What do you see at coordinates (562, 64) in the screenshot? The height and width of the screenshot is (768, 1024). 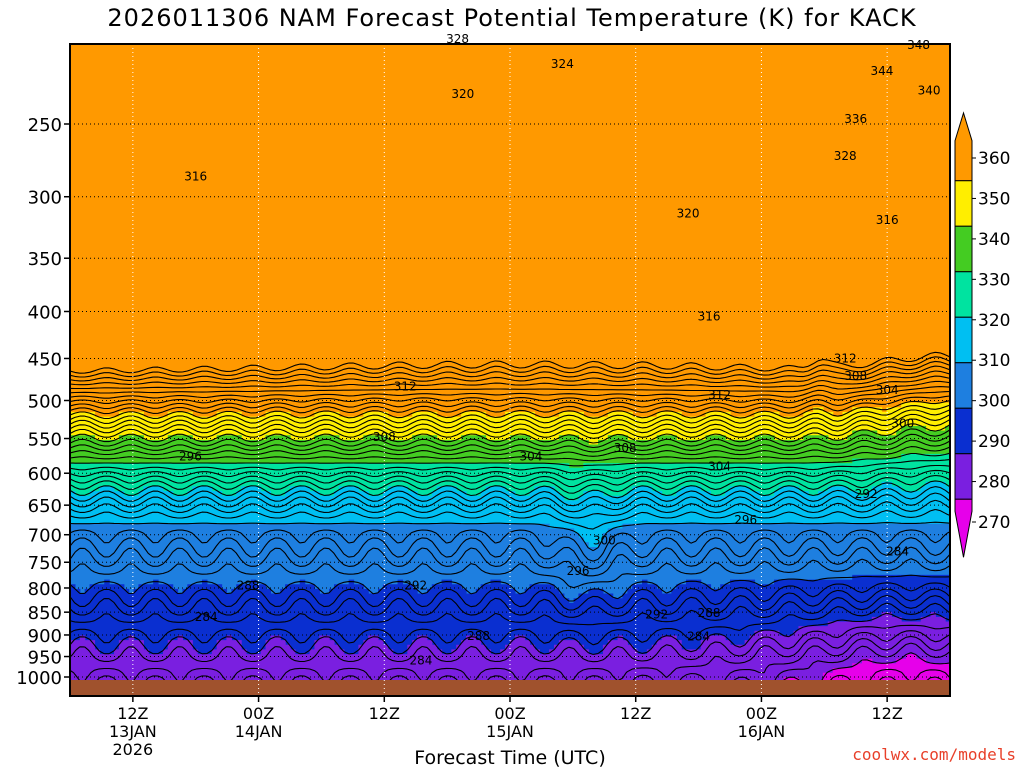 I see `contour-label: 324` at bounding box center [562, 64].